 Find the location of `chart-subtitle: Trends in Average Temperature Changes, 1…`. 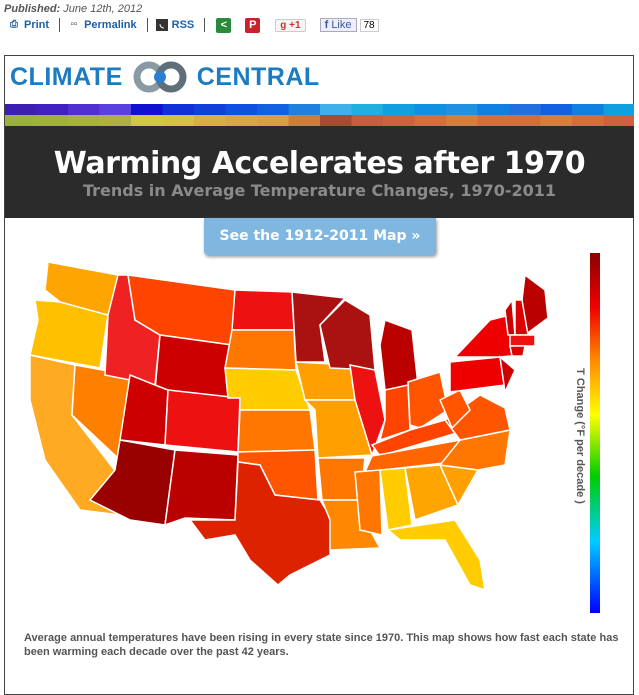

chart-subtitle: Trends in Average Temperature Changes, 1… is located at coordinates (319, 190).